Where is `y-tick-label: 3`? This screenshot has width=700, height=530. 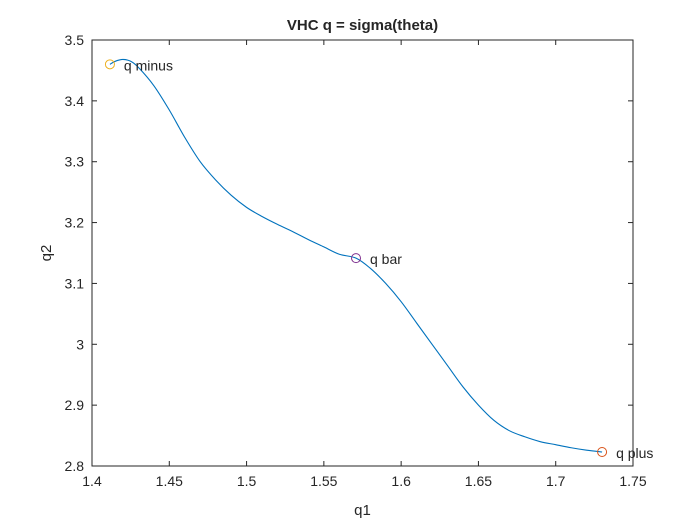 y-tick-label: 3 is located at coordinates (80, 344).